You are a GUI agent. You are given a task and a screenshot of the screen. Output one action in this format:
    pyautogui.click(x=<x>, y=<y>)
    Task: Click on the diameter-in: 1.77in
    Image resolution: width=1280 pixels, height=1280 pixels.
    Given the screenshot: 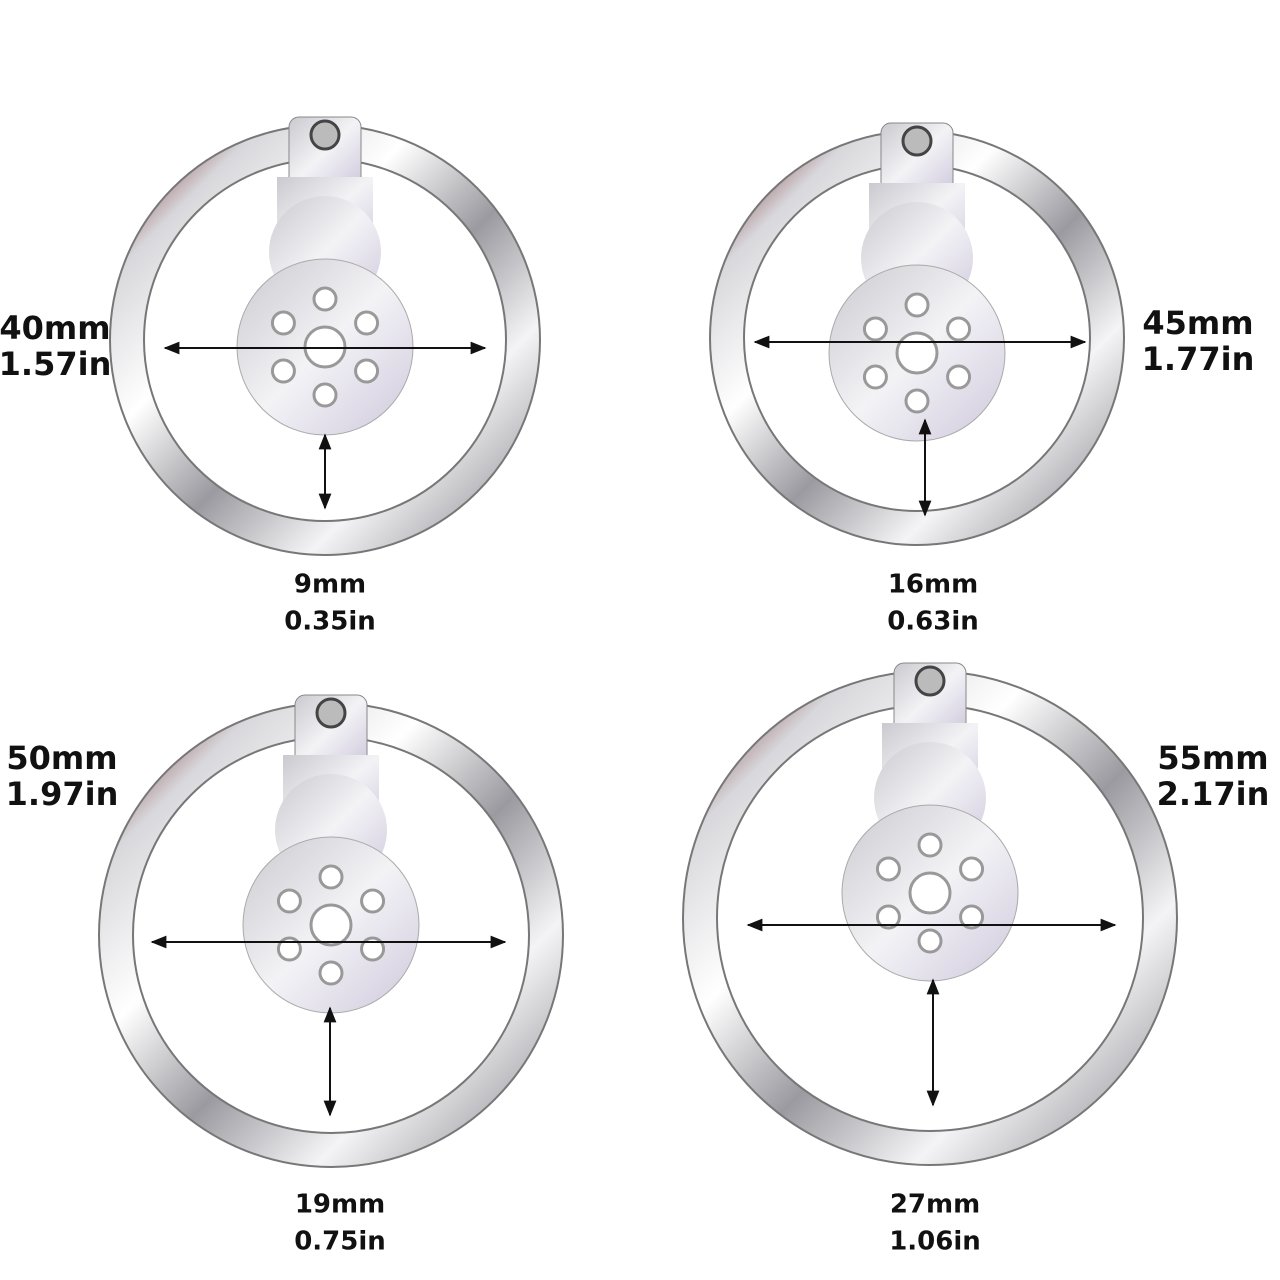 What is the action you would take?
    pyautogui.click(x=1198, y=359)
    